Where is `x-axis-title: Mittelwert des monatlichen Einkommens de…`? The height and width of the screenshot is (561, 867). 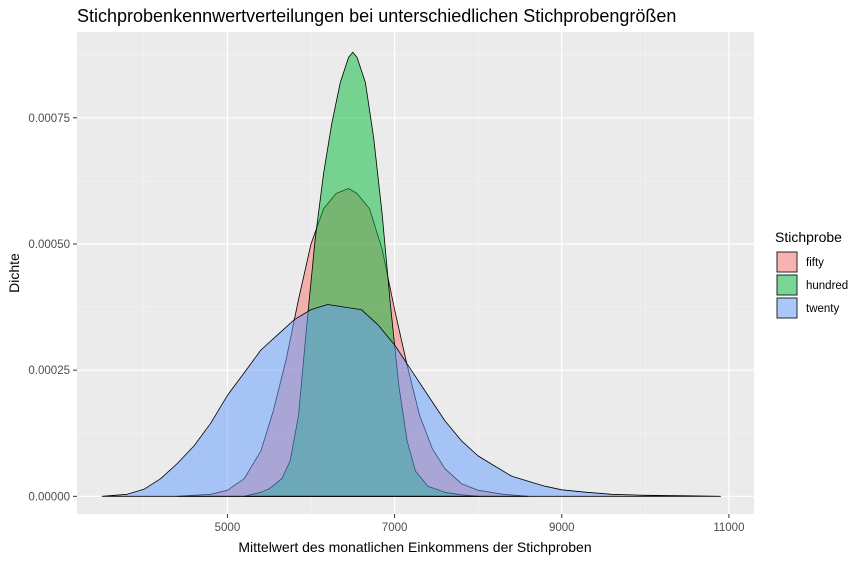 x-axis-title: Mittelwert des monatlichen Einkommens de… is located at coordinates (414, 547).